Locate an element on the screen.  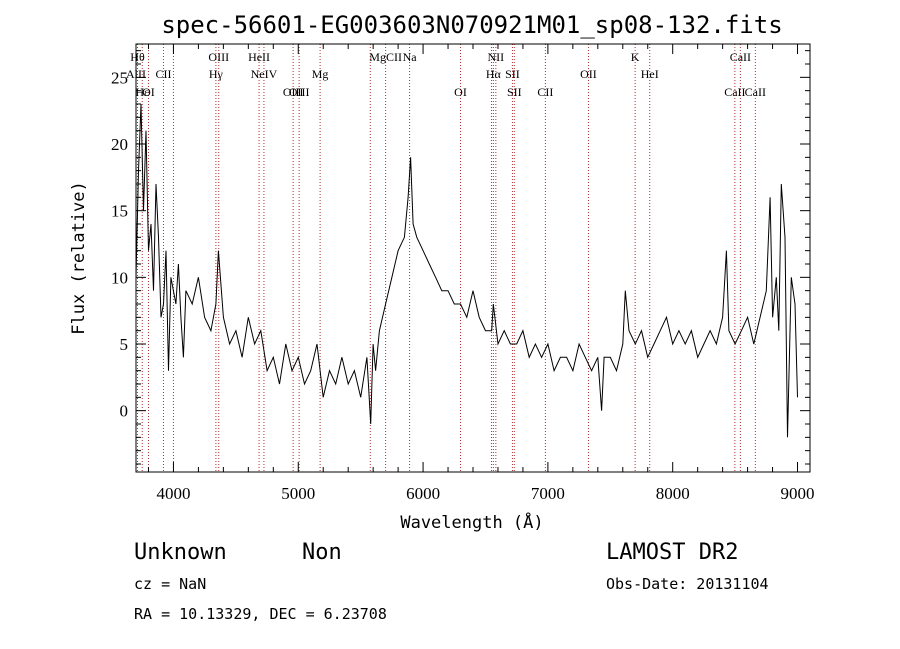
y-tick-label: 5 is located at coordinates (124, 344).